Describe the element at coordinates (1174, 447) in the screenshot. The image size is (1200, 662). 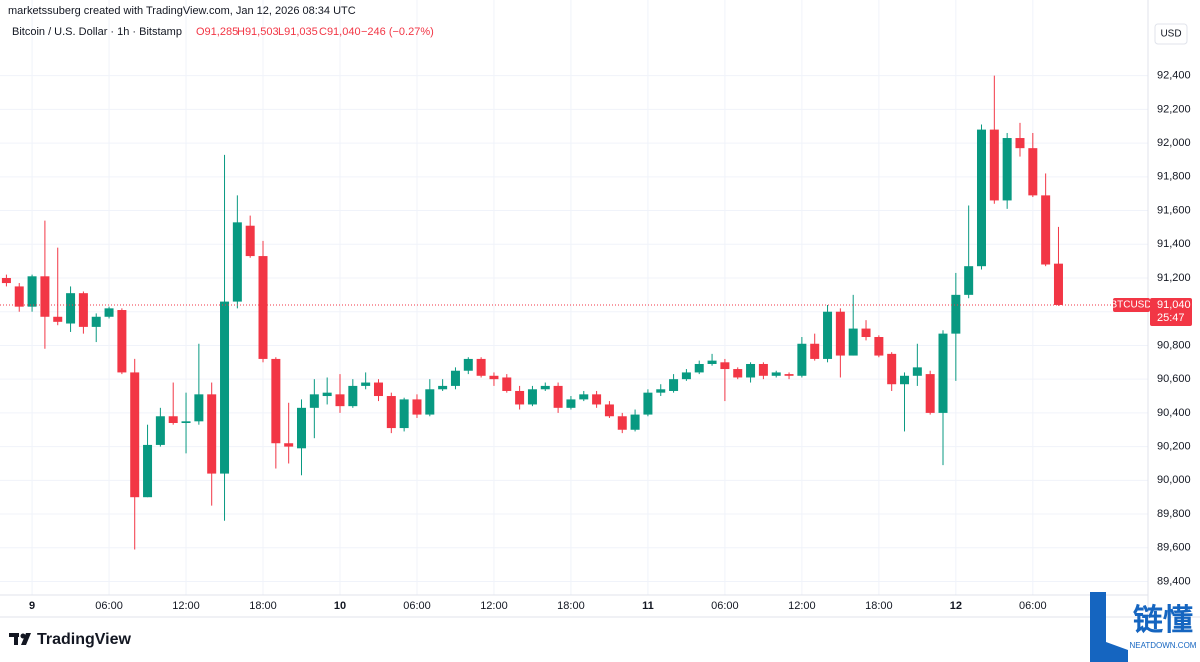
I see `y-tick-label: 90,200` at that location.